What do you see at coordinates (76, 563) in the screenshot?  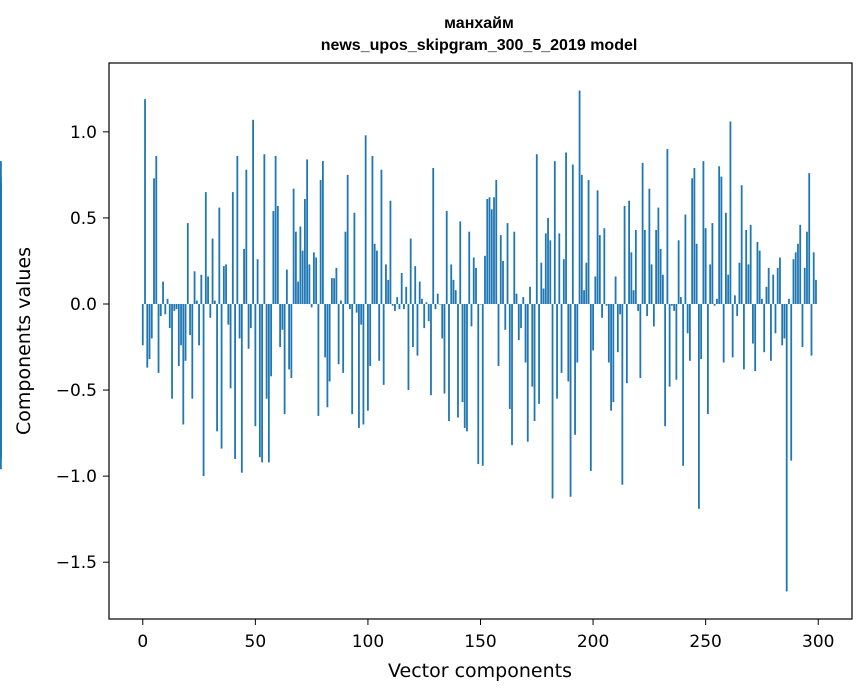 I see `y-tick-label: −1.5` at bounding box center [76, 563].